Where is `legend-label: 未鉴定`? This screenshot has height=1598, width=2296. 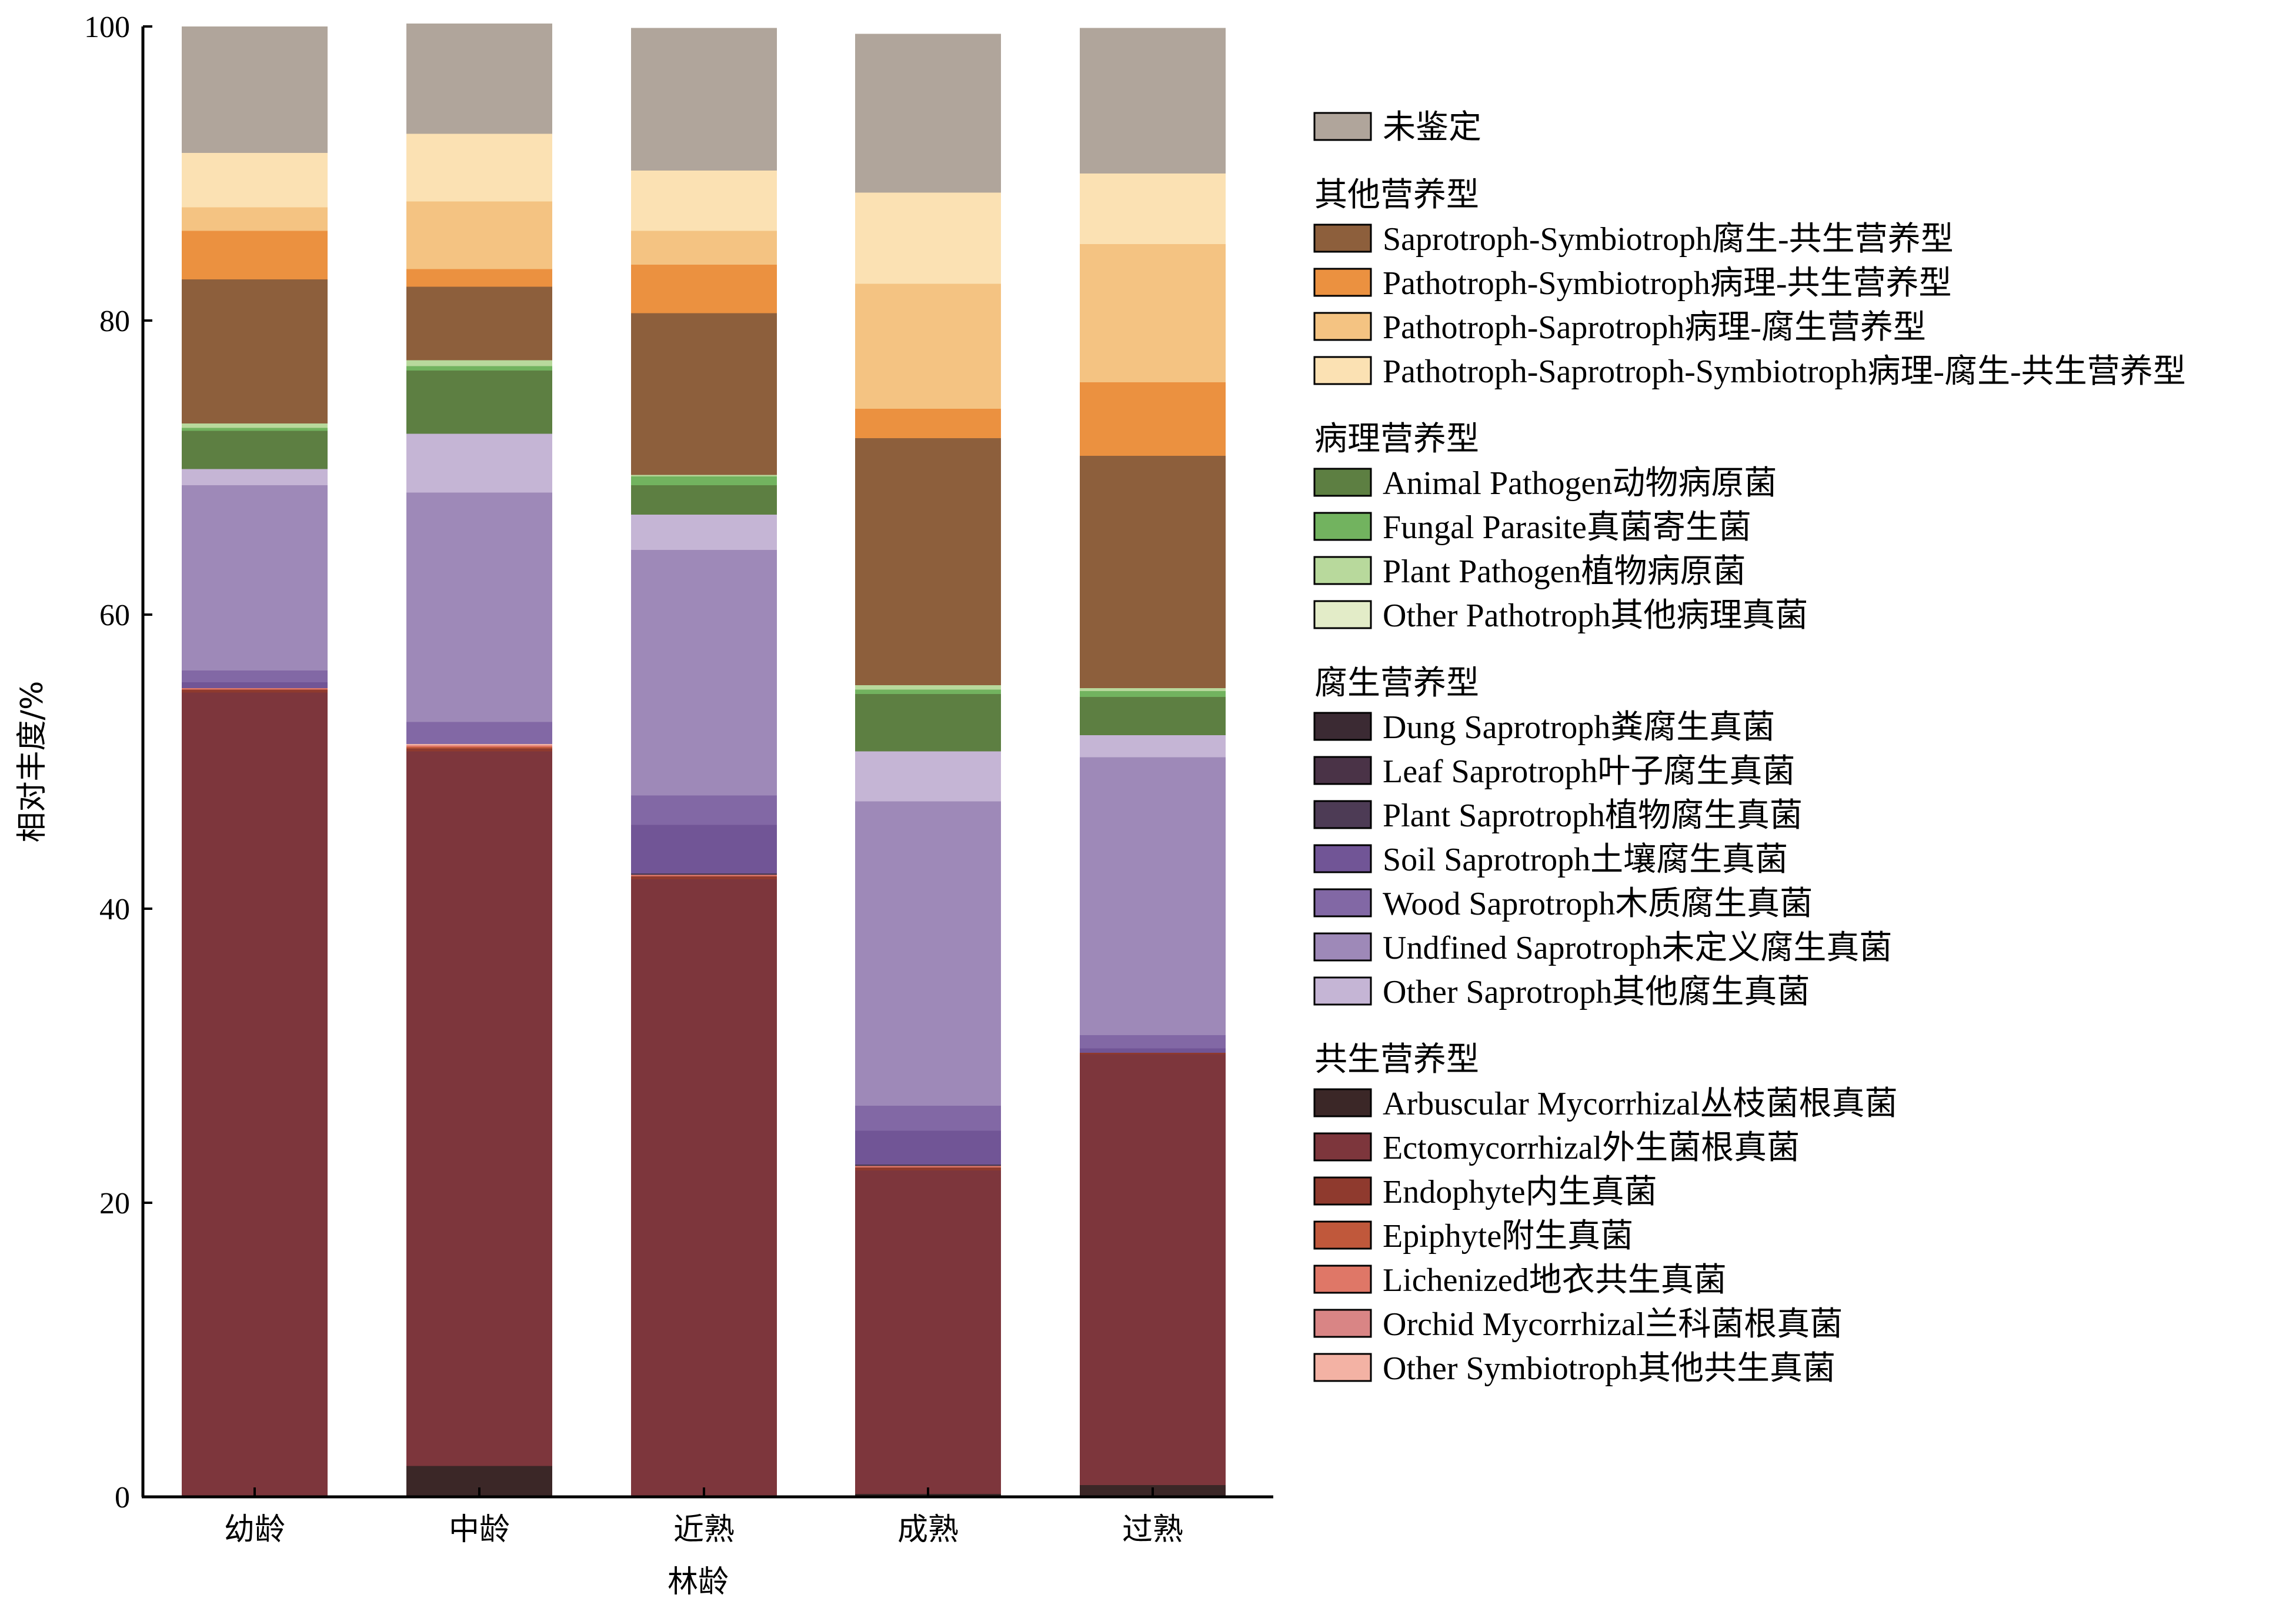
legend-label: 未鉴定 is located at coordinates (1432, 127).